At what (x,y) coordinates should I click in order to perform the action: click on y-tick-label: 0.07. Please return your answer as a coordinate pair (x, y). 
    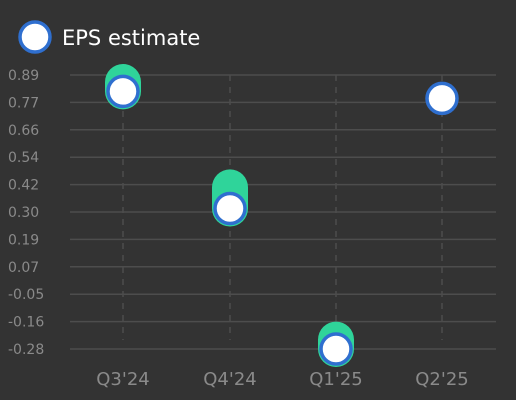
    Looking at the image, I should click on (23, 268).